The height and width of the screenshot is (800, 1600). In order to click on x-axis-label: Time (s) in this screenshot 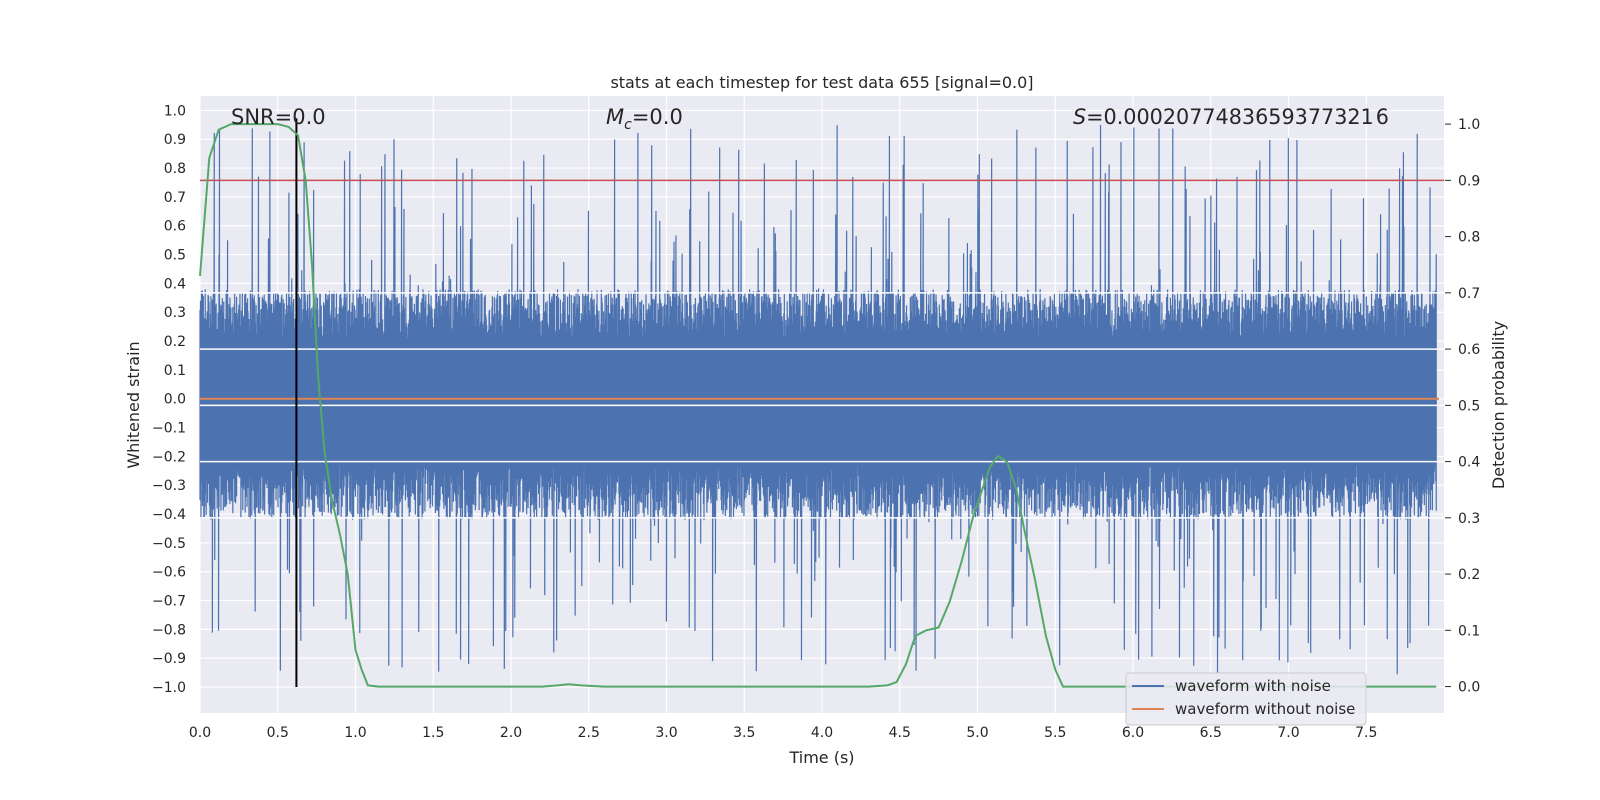, I will do `click(821, 757)`.